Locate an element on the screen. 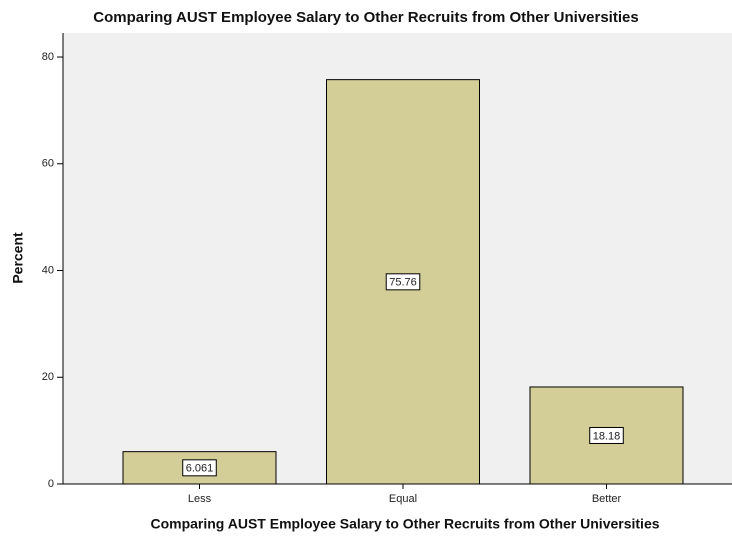 This screenshot has height=537, width=732. y-tick-label: 0 is located at coordinates (51, 484).